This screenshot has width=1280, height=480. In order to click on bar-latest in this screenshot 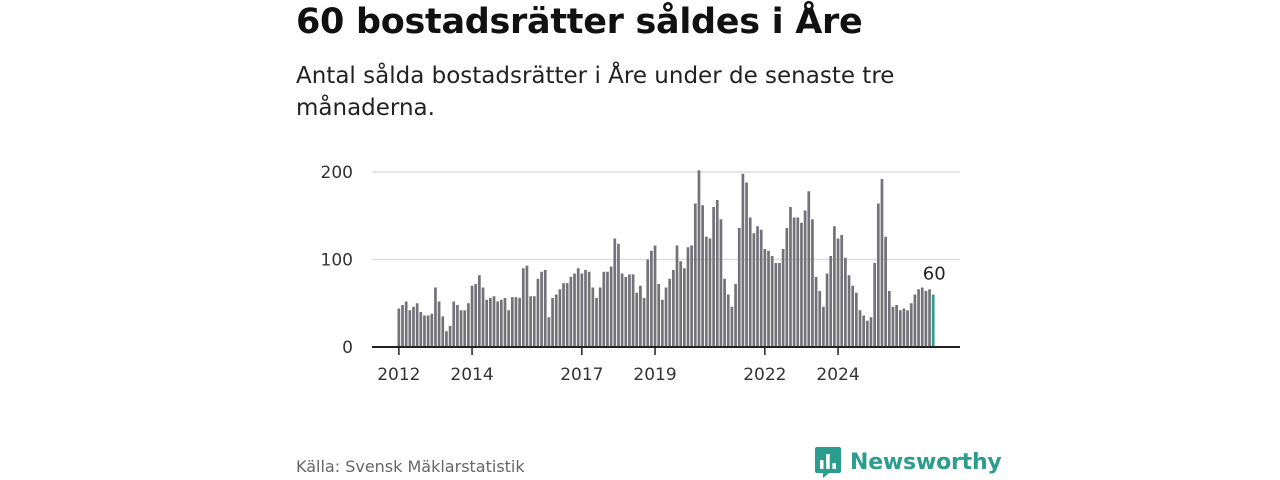, I will do `click(933, 320)`.